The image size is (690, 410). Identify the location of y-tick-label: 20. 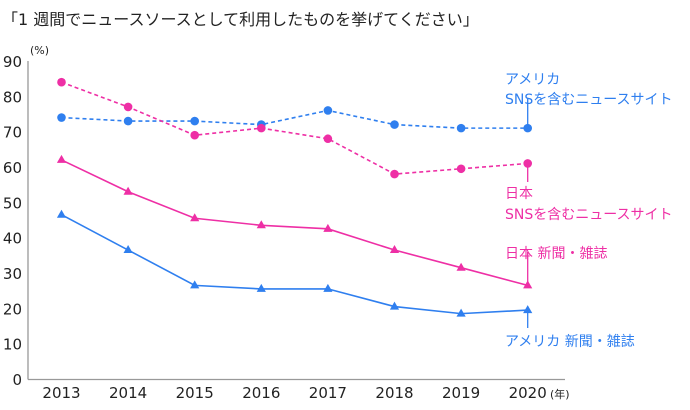
(12, 309).